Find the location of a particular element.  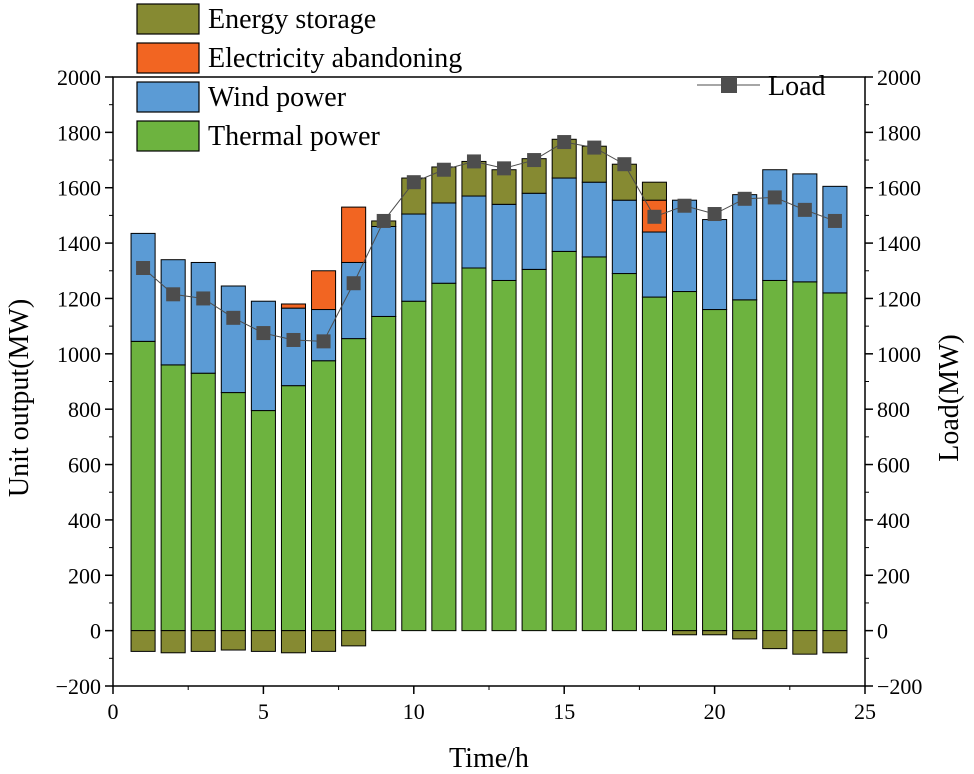

y2-tick-label-5: 800 is located at coordinates (893, 409).